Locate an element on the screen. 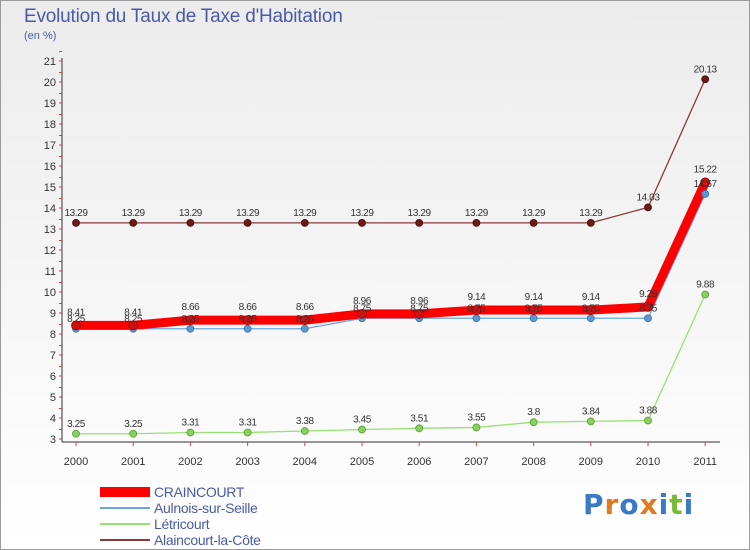 The image size is (750, 550). y-tick-label: 17 is located at coordinates (50, 146).